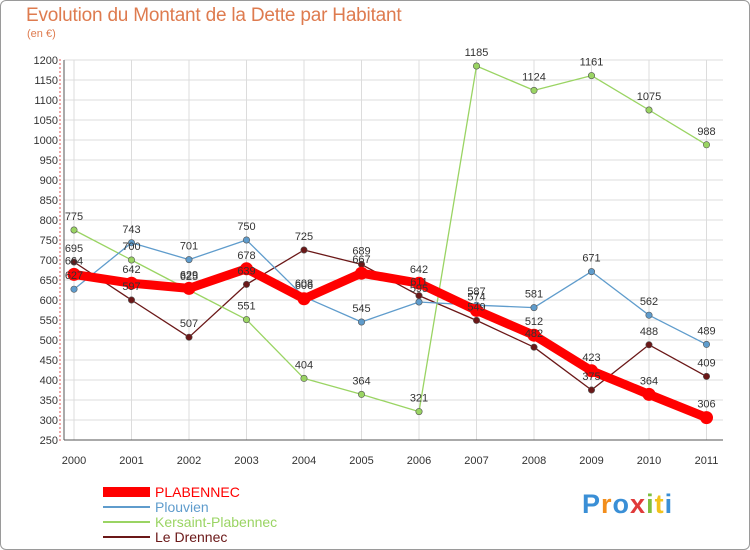  Describe the element at coordinates (476, 292) in the screenshot. I see `data-label-plouvien: 587` at that location.